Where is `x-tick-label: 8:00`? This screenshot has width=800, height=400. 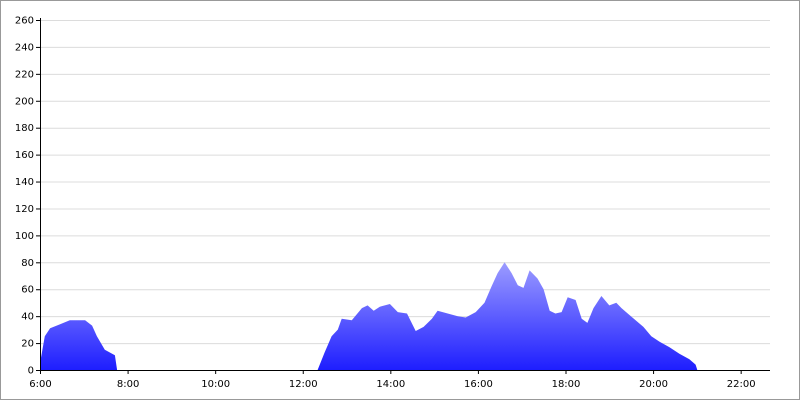 x-tick-label: 8:00 is located at coordinates (128, 384).